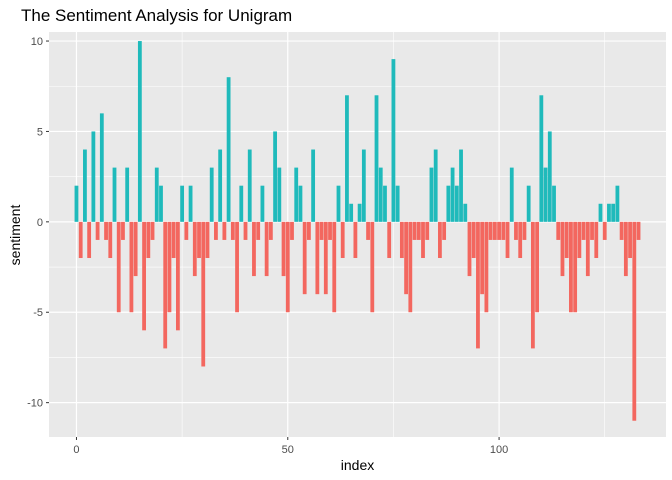 This screenshot has height=480, width=672. I want to click on chart-title: The Sentiment Analysis for Unigram, so click(156, 15).